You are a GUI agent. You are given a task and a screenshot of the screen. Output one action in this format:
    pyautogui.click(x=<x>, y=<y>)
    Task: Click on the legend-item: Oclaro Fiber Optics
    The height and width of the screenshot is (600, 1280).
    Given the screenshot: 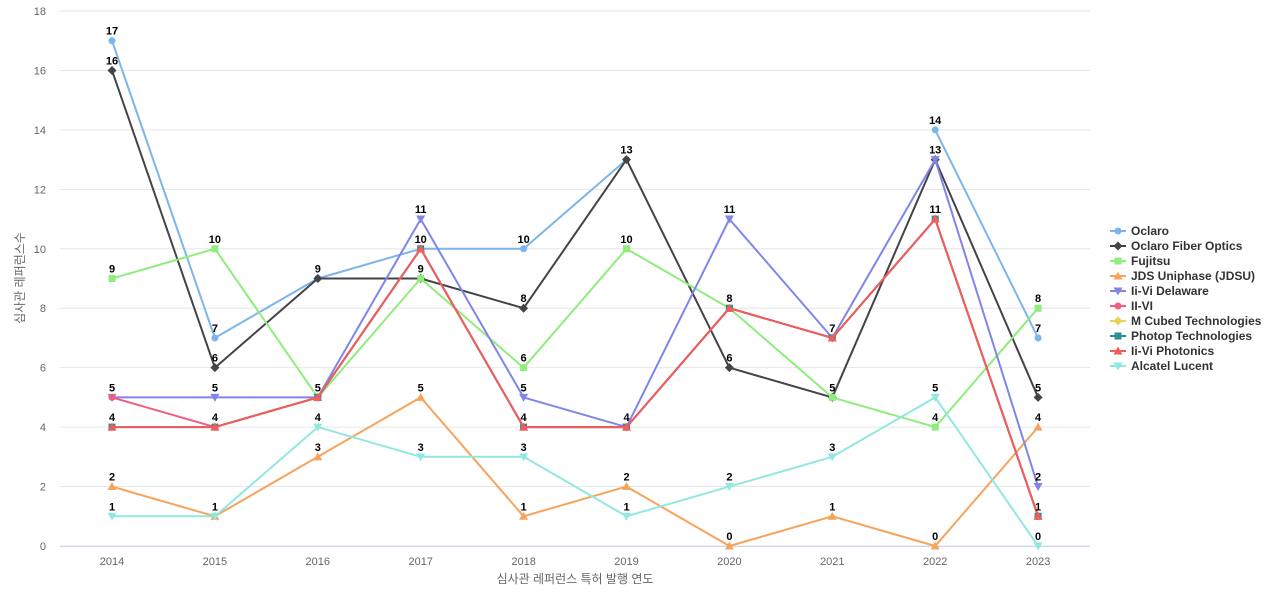 What is the action you would take?
    pyautogui.click(x=1176, y=246)
    